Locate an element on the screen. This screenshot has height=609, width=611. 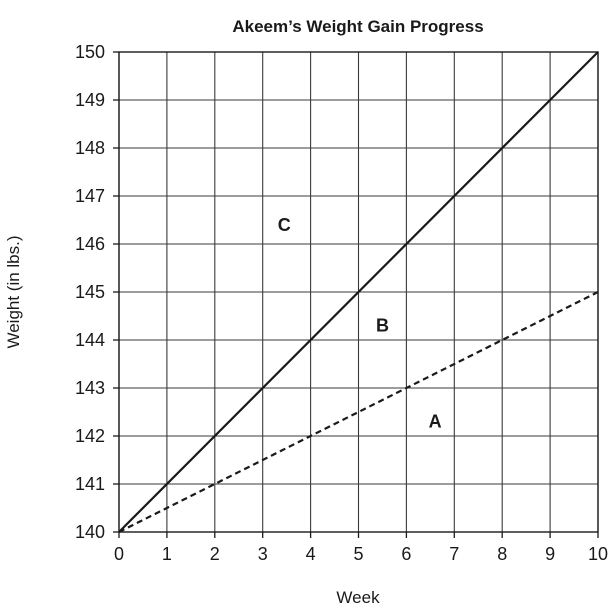
x-tick-label: 5 is located at coordinates (358, 554).